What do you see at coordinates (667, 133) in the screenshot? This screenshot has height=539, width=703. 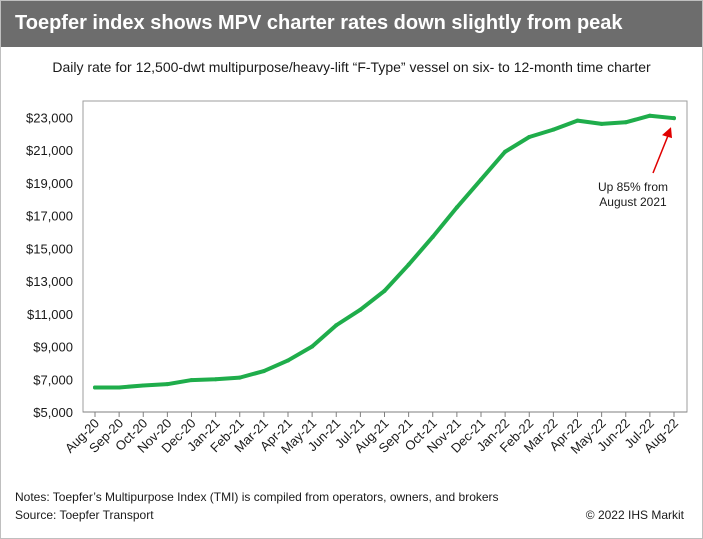 I see `annotation-arrowhead` at bounding box center [667, 133].